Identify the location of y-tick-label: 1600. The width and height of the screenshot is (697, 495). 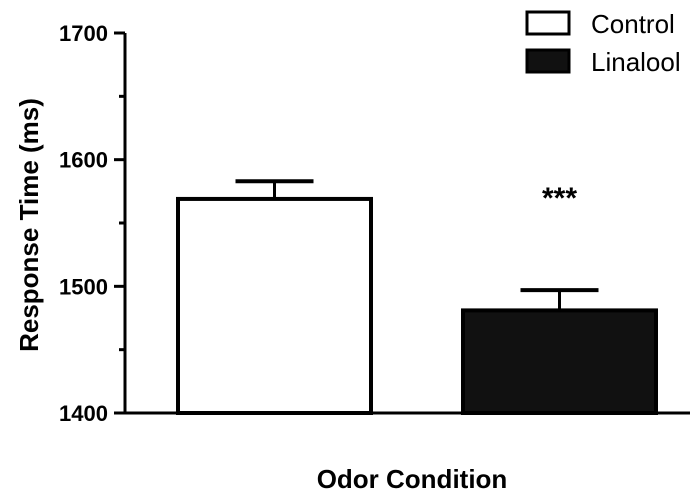
(83, 160).